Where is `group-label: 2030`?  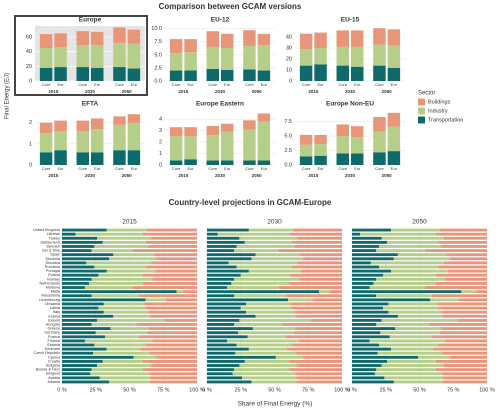 group-label: 2030 is located at coordinates (220, 175).